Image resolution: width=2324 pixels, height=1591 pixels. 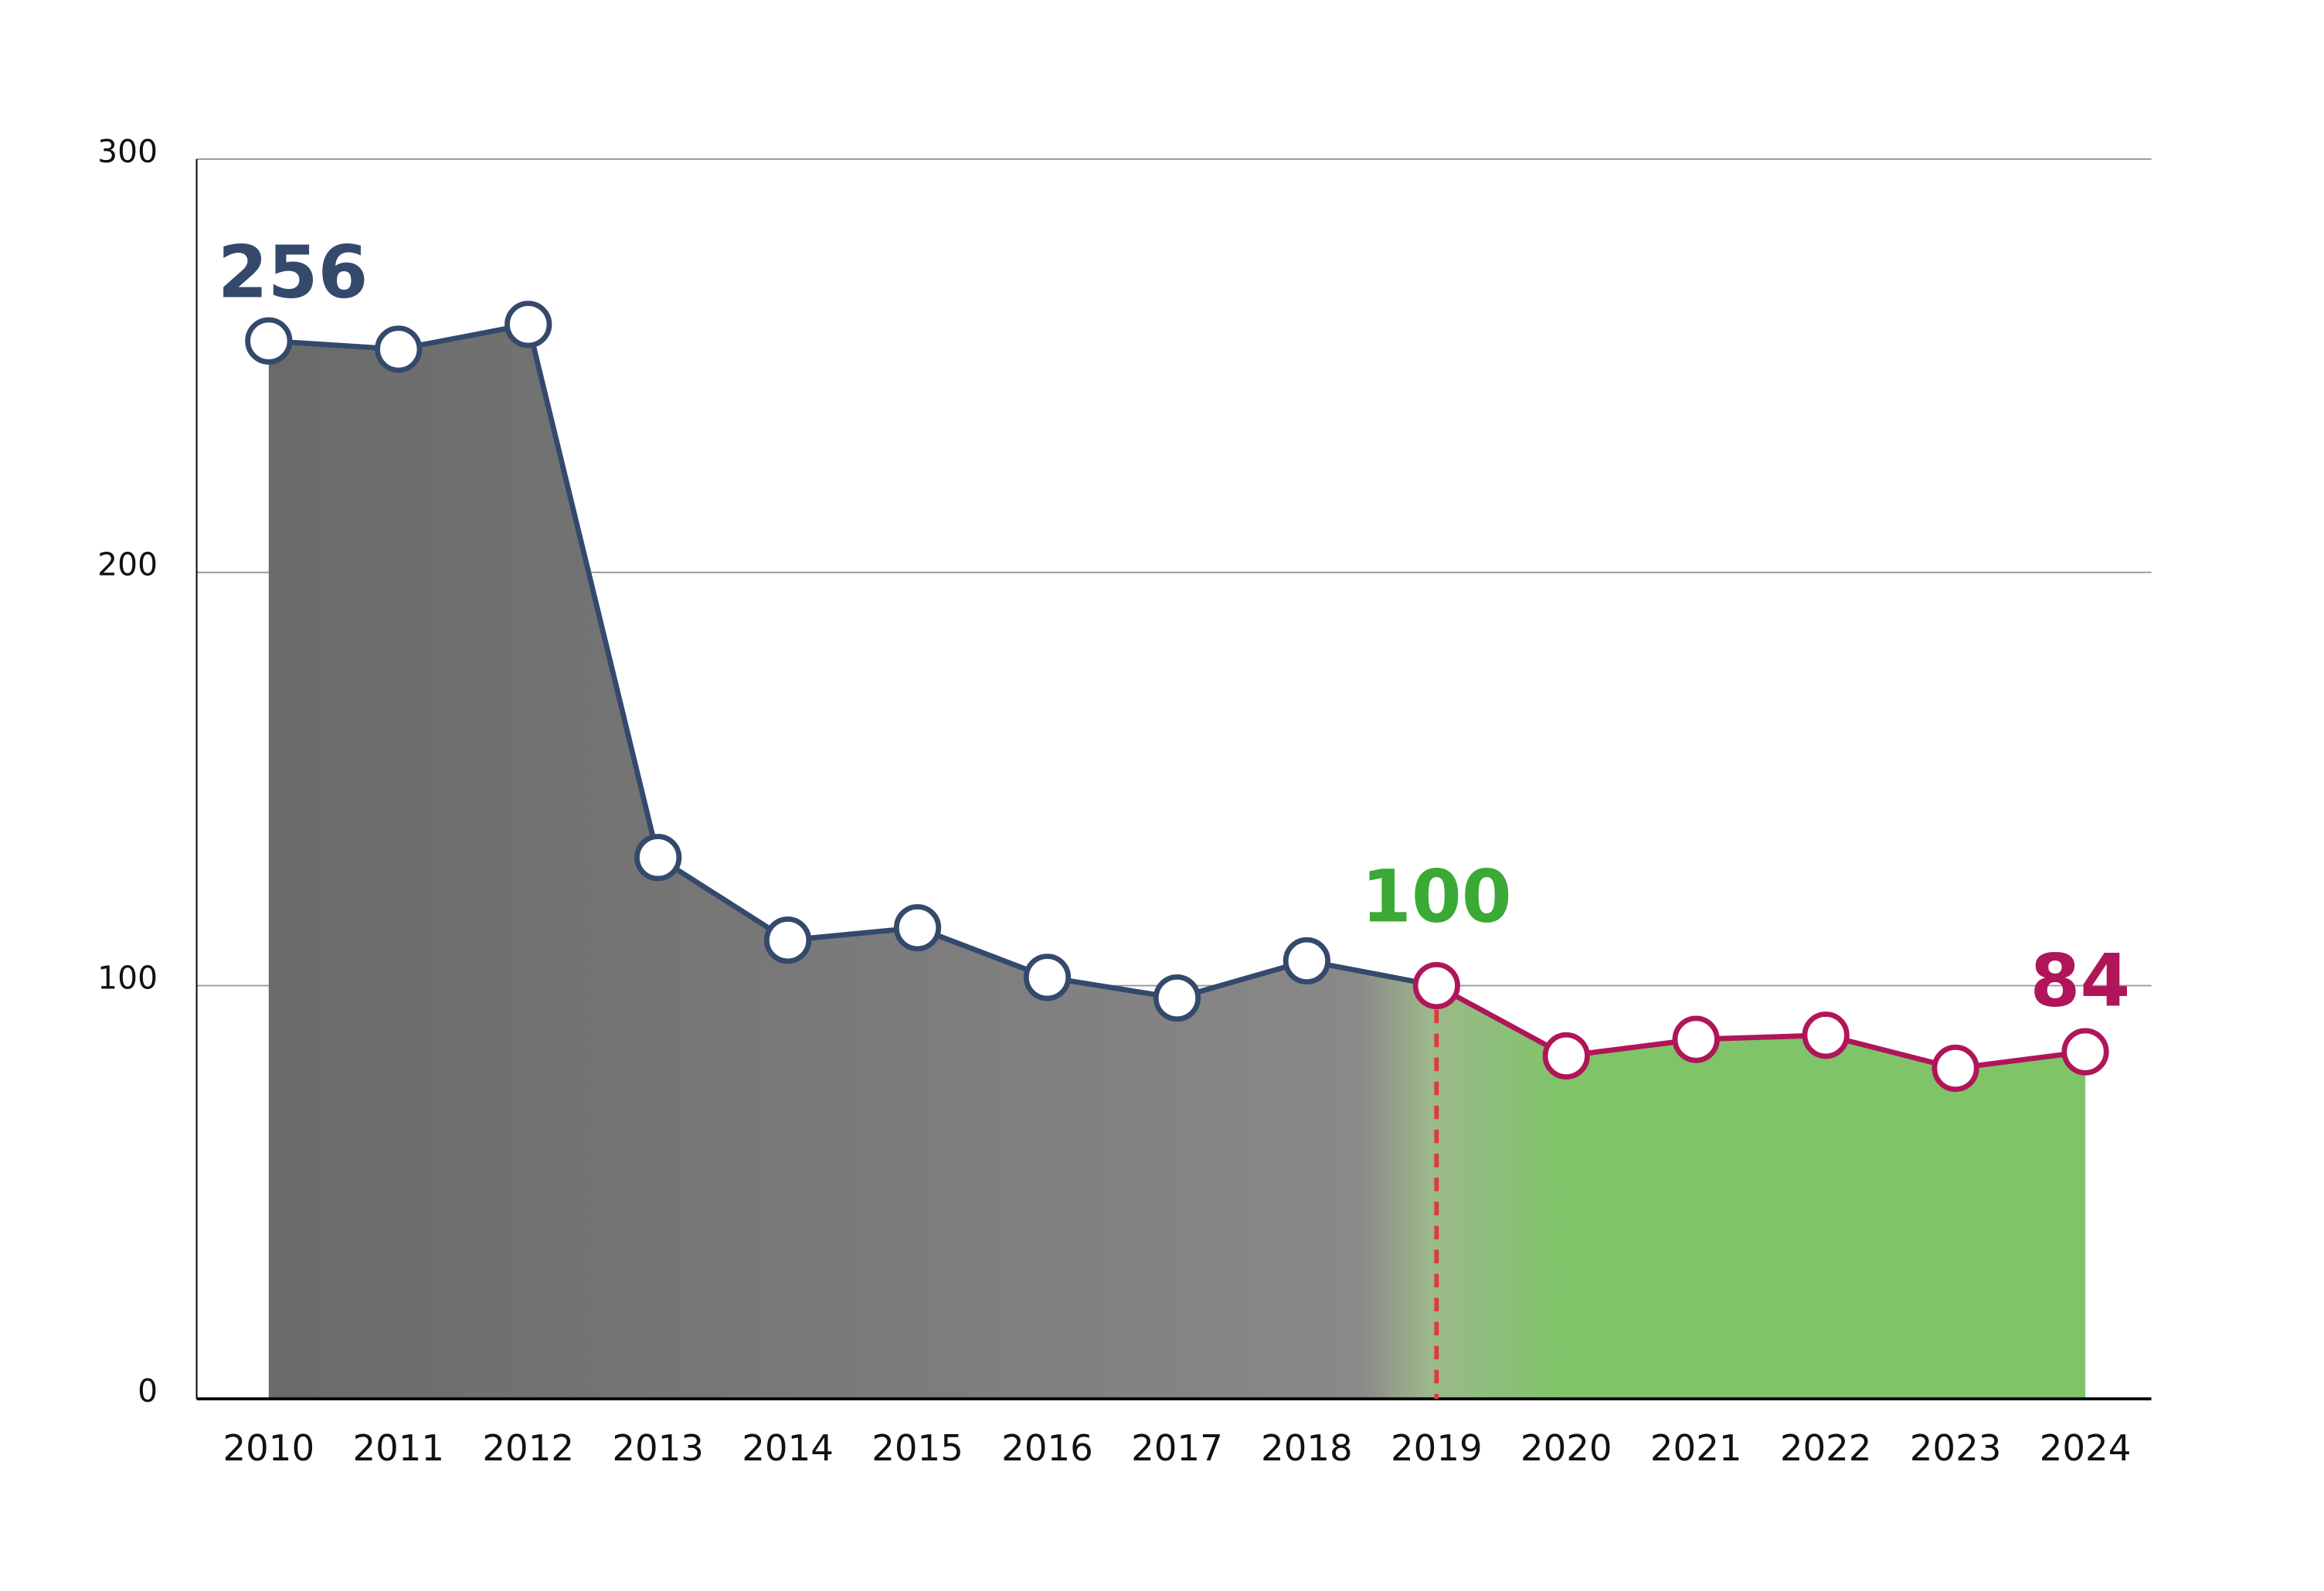 I want to click on y-tick-label: 200, so click(x=127, y=564).